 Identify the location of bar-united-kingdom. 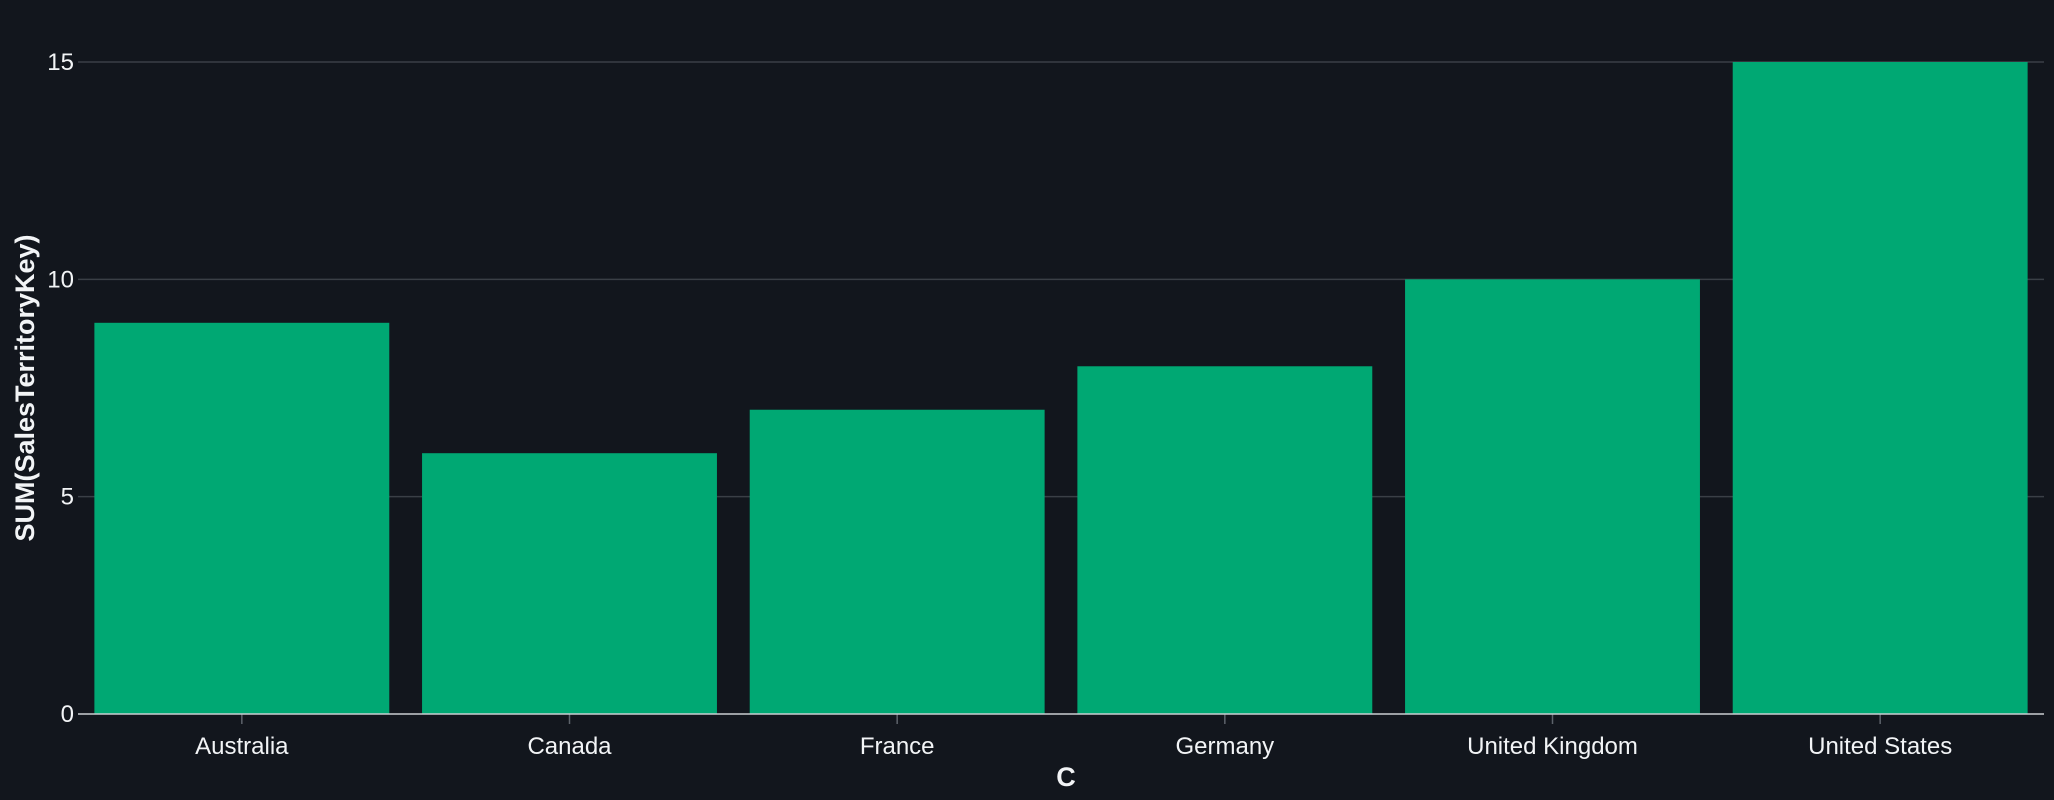
(1552, 496).